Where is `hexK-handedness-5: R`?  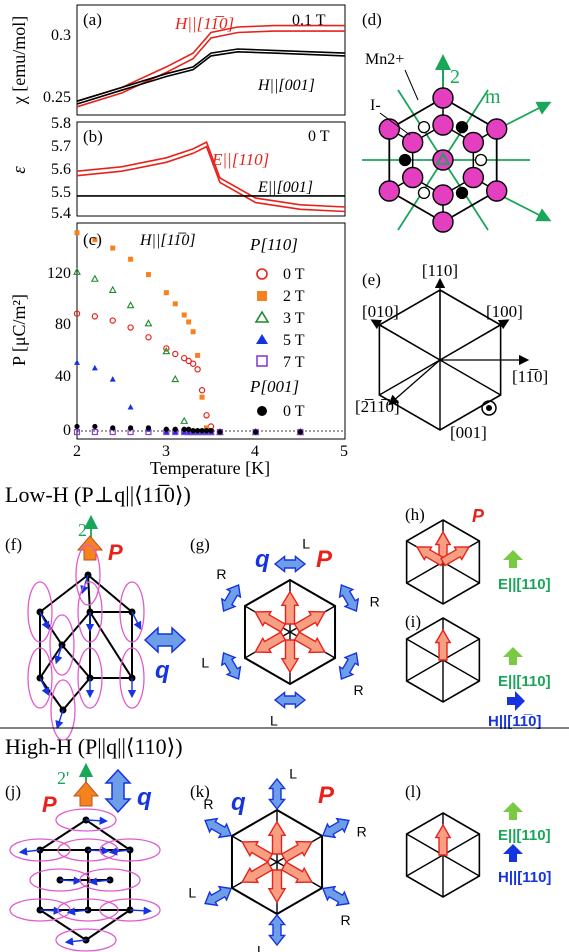 hexK-handedness-5: R is located at coordinates (208, 804).